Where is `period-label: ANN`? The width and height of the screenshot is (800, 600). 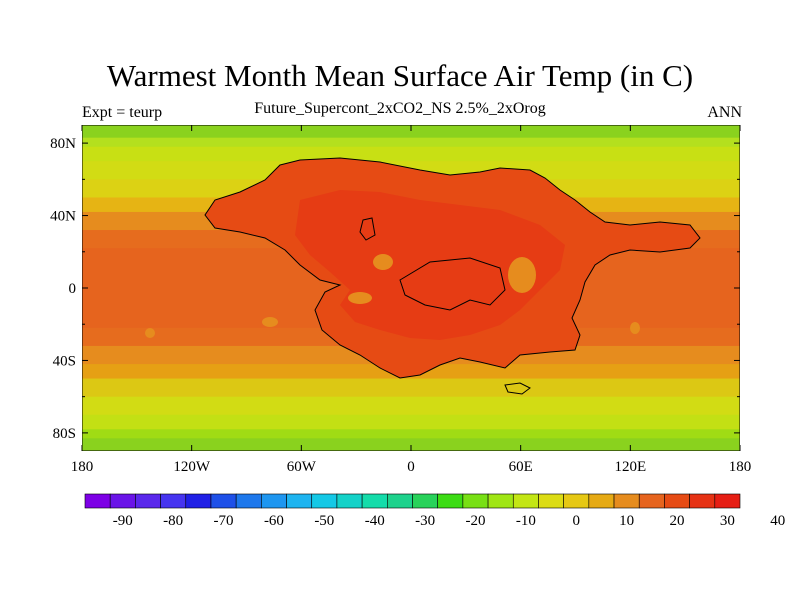 period-label: ANN is located at coordinates (724, 112).